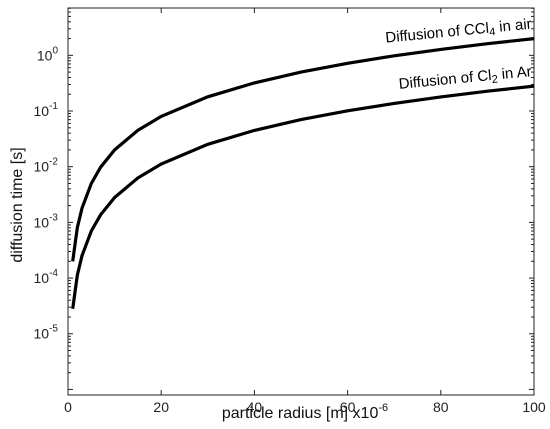 The image size is (550, 429). I want to click on series-label-1: Diffusion of CCl4 in air, so click(459, 32).